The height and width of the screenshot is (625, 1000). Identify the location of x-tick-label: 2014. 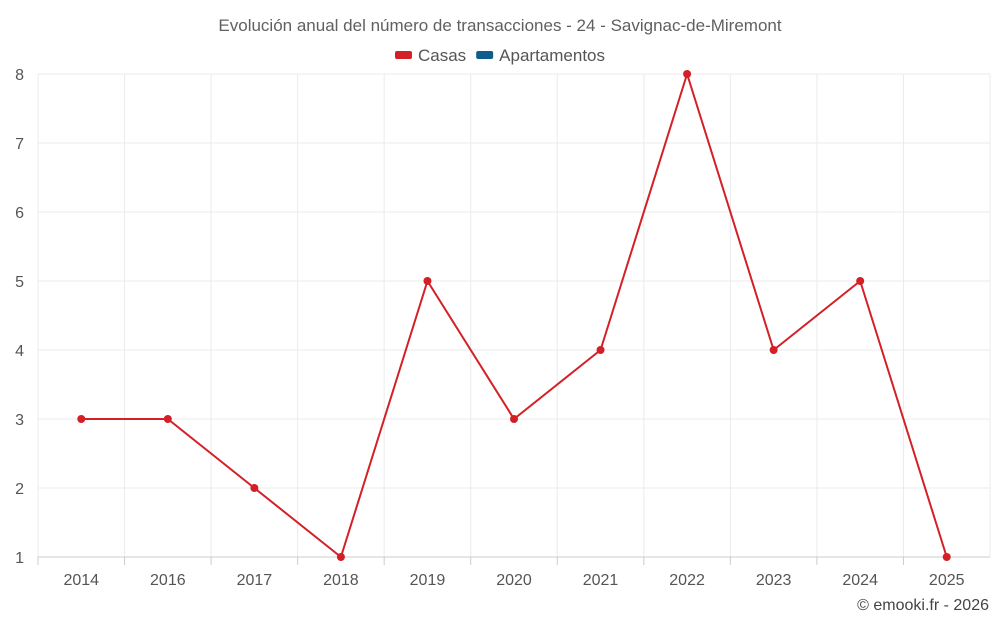
(81, 580).